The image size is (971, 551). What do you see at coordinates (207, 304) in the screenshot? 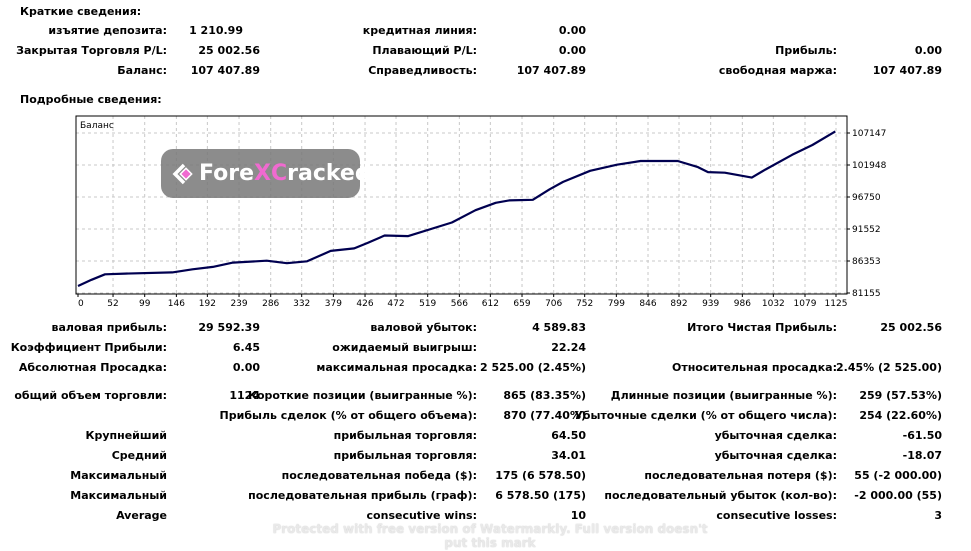
I see `svg-text: 192` at bounding box center [207, 304].